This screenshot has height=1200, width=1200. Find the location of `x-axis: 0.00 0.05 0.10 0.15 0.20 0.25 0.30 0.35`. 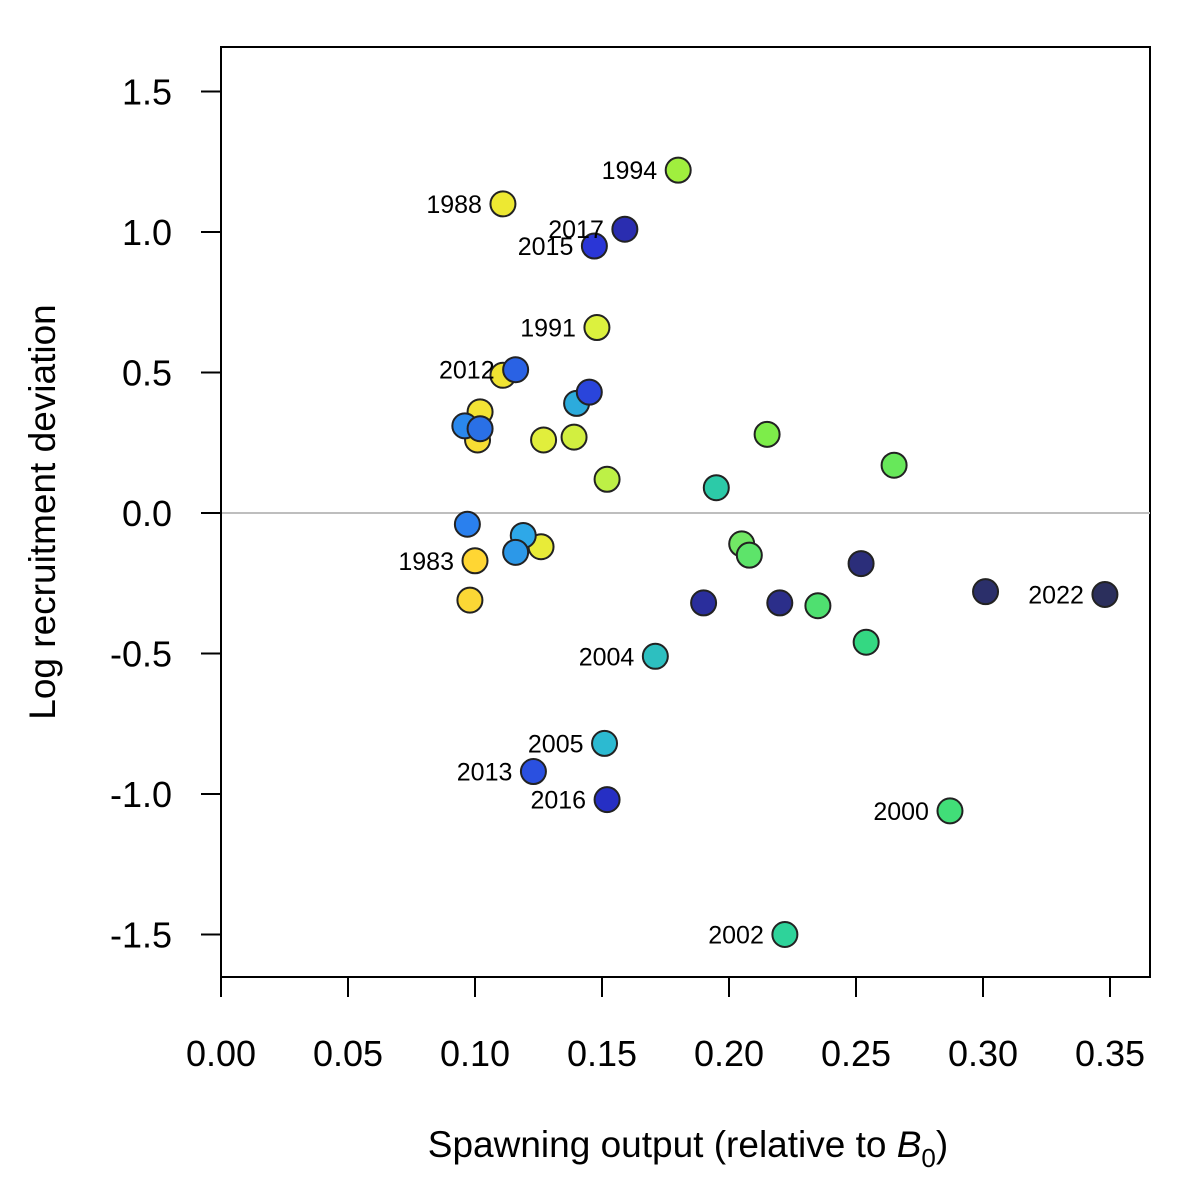

x-axis: 0.00 0.05 0.10 0.15 0.20 0.25 0.30 0.35 is located at coordinates (665, 1025).